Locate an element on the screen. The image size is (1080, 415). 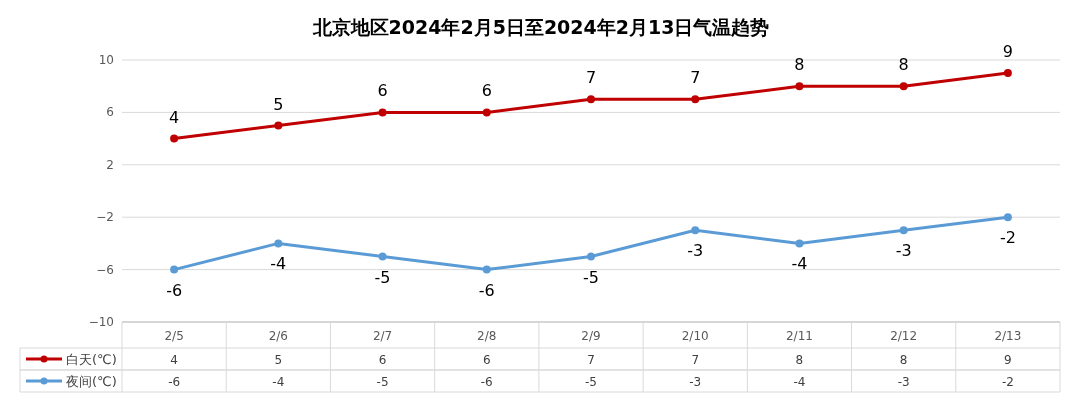
x-tick-label: 2/6 is located at coordinates (278, 336).